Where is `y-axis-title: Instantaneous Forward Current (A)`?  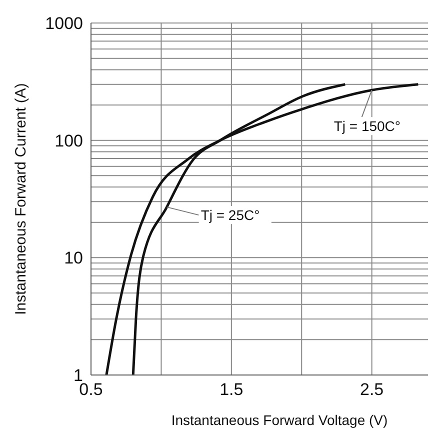
y-axis-title: Instantaneous Forward Current (A) is located at coordinates (21, 199).